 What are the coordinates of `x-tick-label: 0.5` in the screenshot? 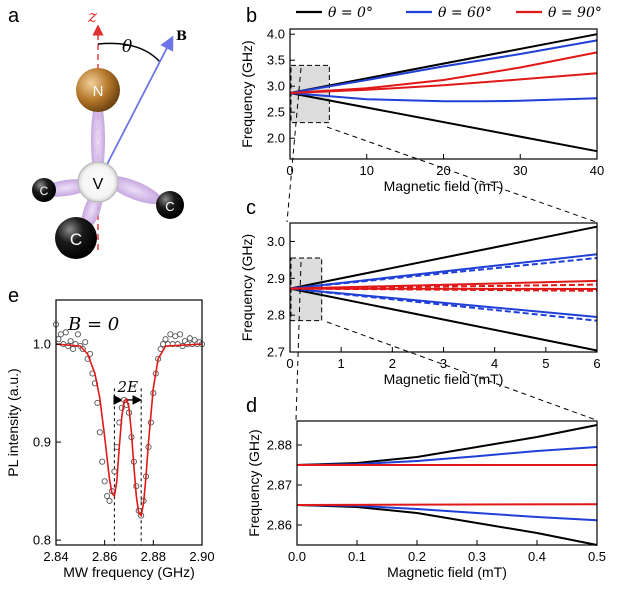 It's located at (597, 556).